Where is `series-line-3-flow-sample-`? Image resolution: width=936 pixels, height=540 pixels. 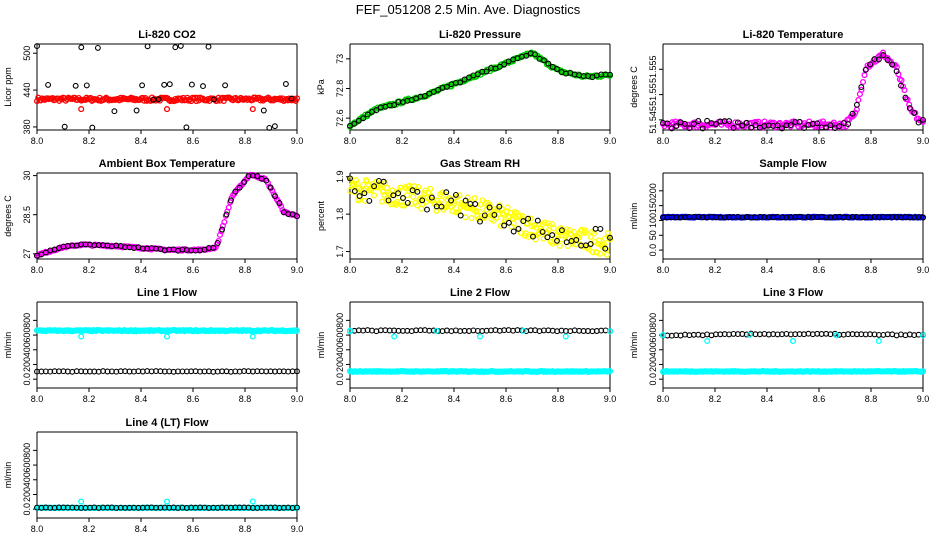
series-line-3-flow-sample- is located at coordinates (793, 334).